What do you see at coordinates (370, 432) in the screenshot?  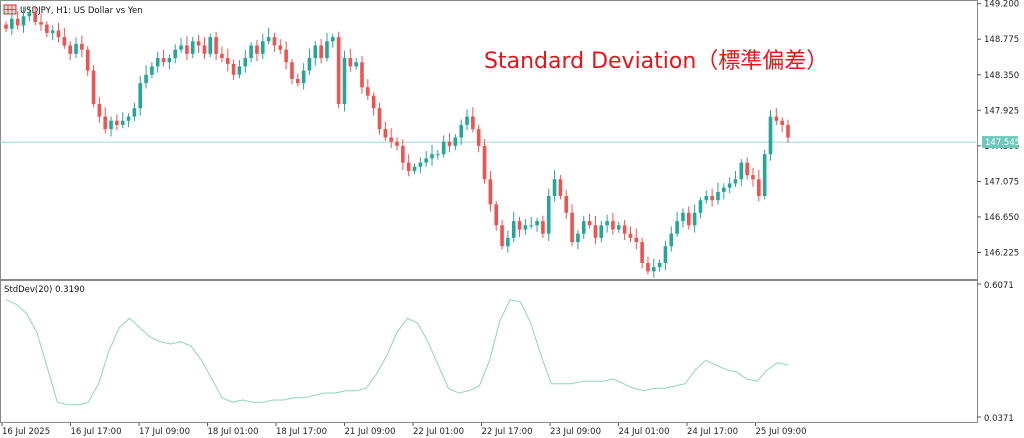 I see `time-tick-label: 21 Jul 09:00` at bounding box center [370, 432].